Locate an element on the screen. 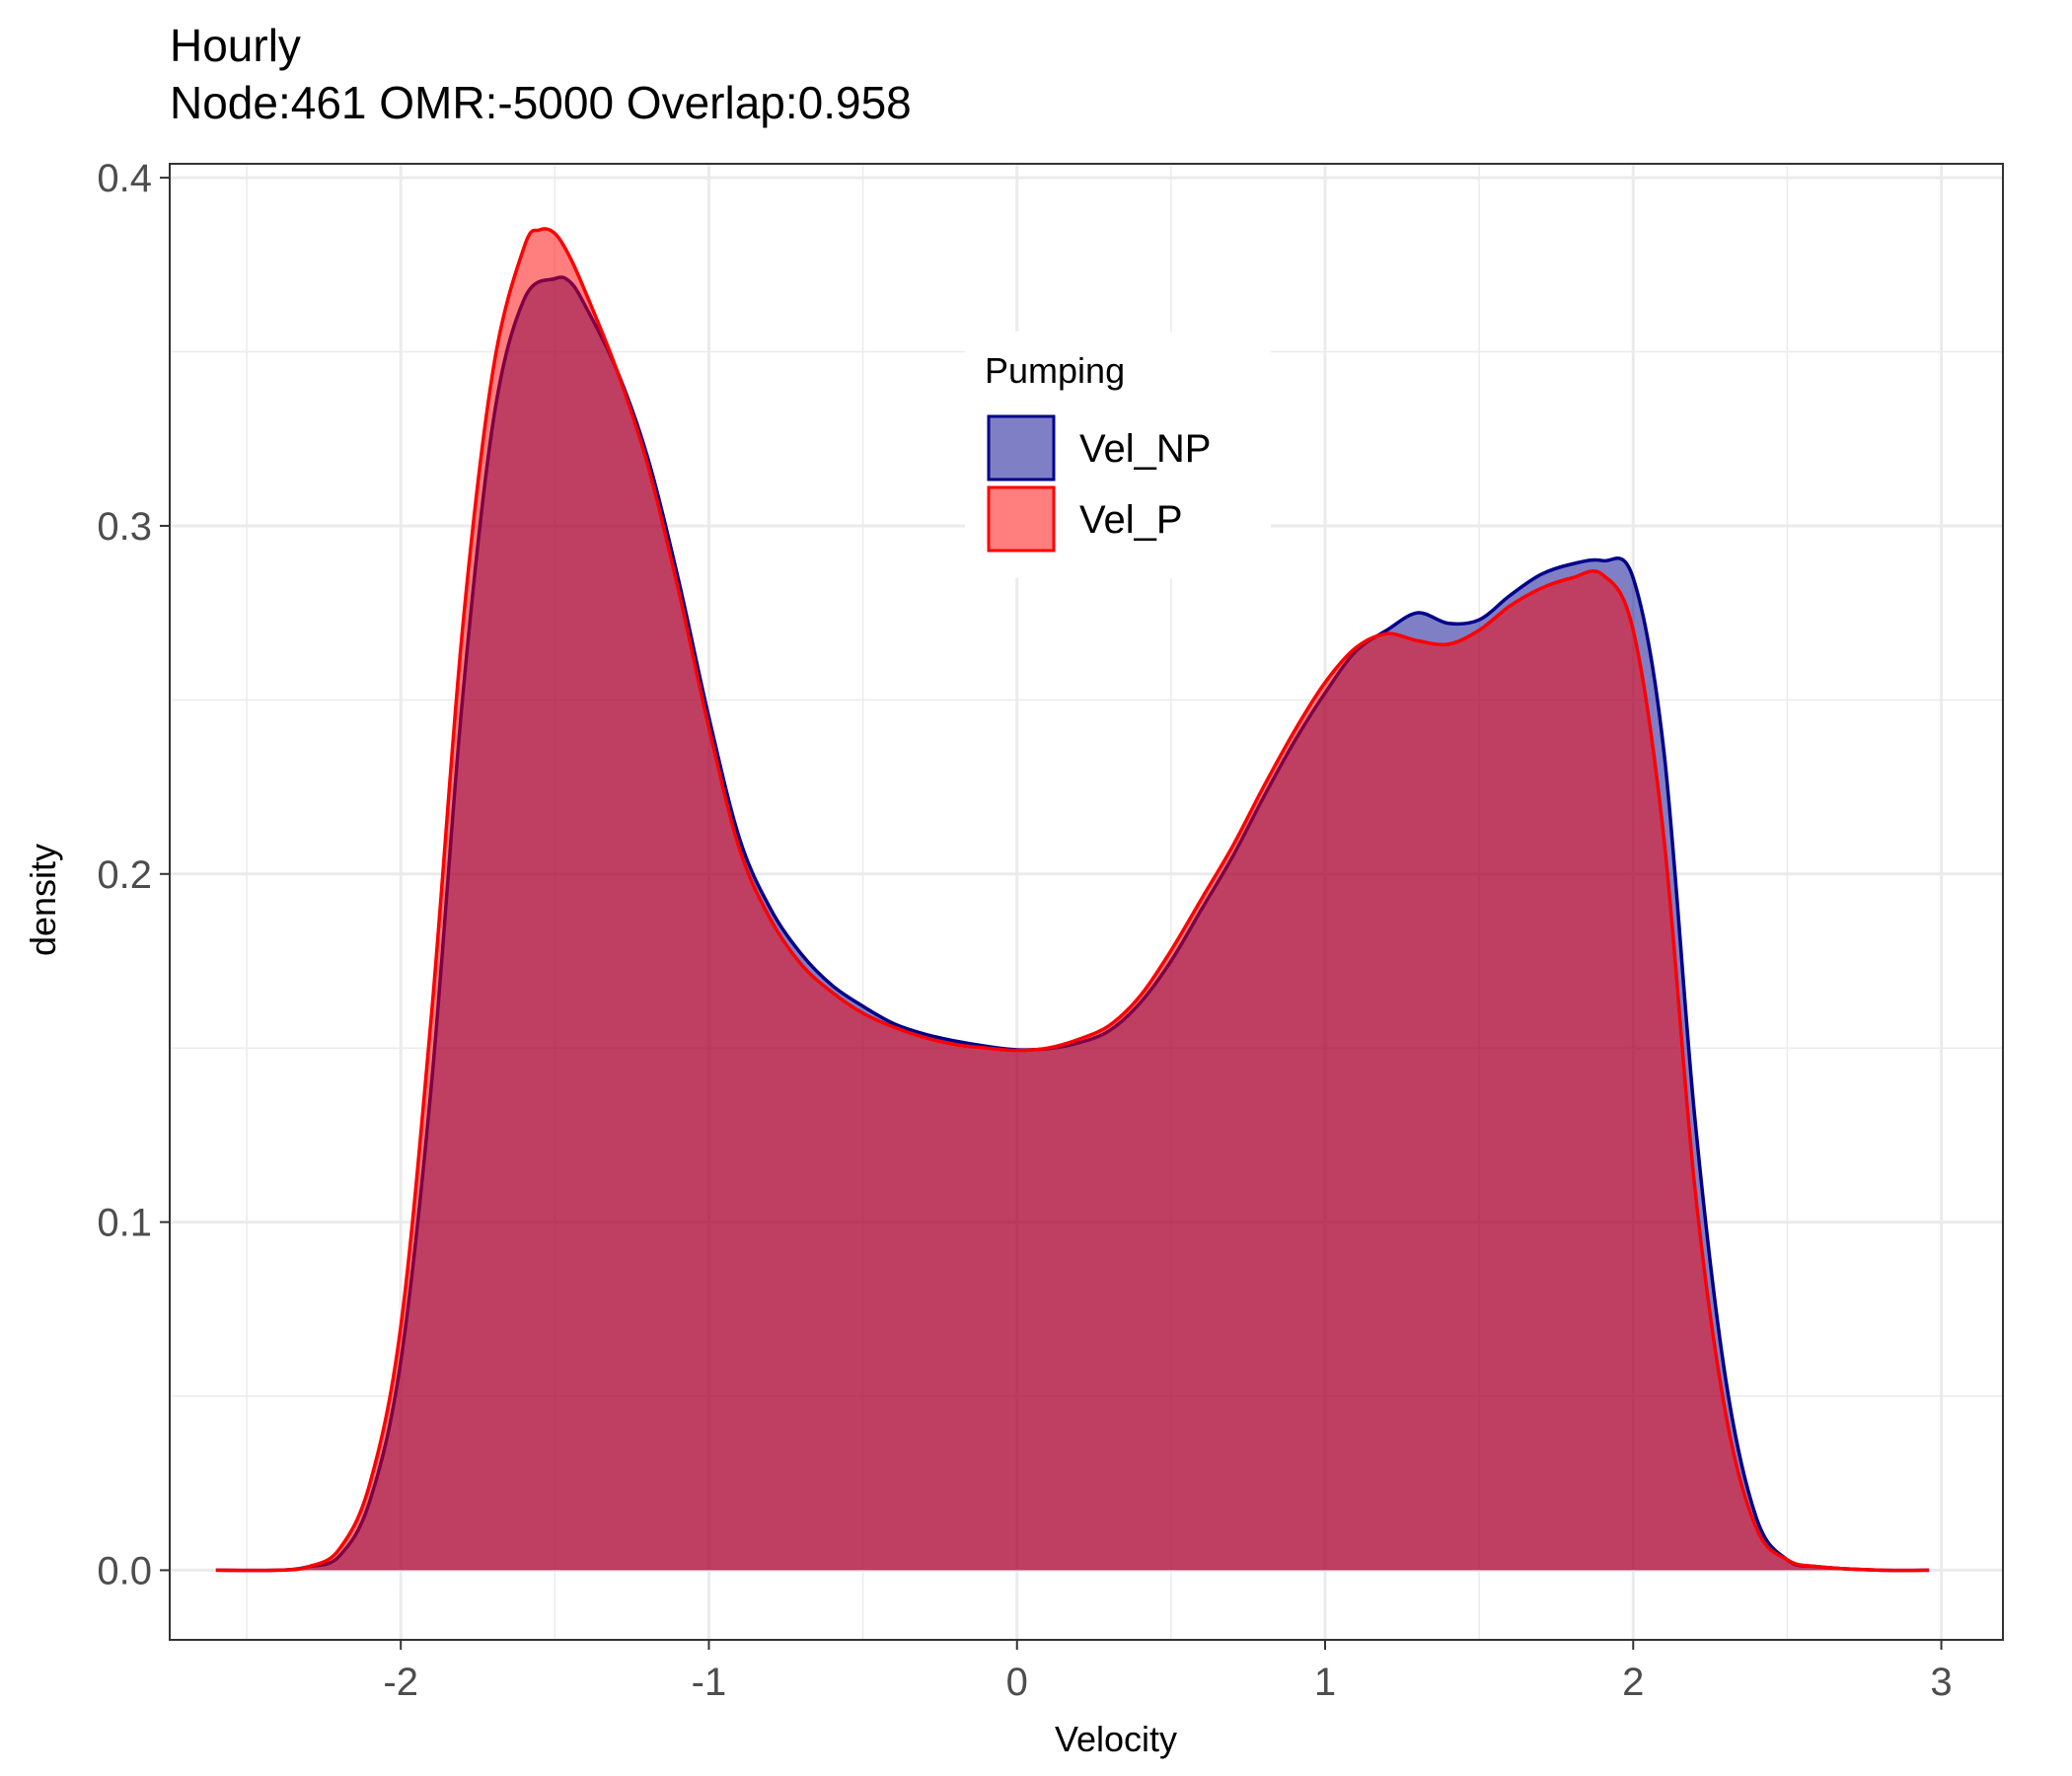 The height and width of the screenshot is (1776, 2072). legend-key-vel-np is located at coordinates (1022, 448).